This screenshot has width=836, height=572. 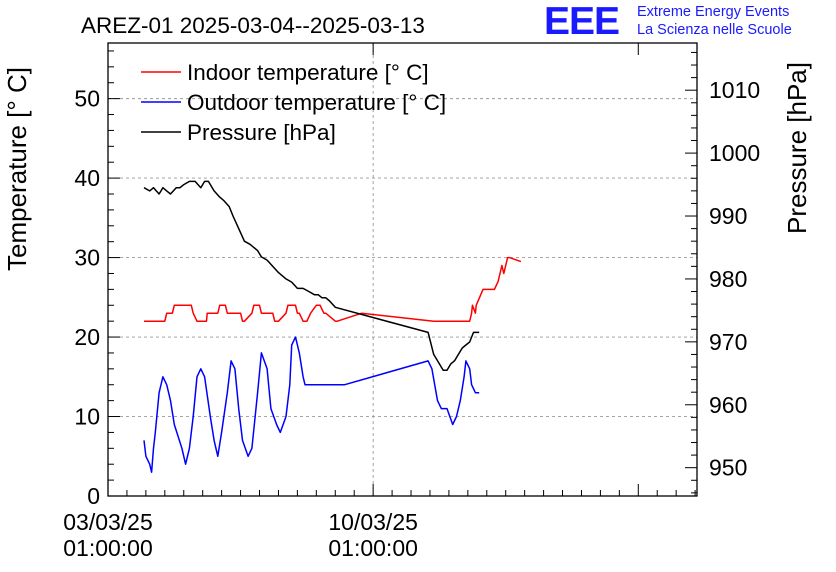 What do you see at coordinates (797, 148) in the screenshot?
I see `y2-axis-title: Pressure [hPa]` at bounding box center [797, 148].